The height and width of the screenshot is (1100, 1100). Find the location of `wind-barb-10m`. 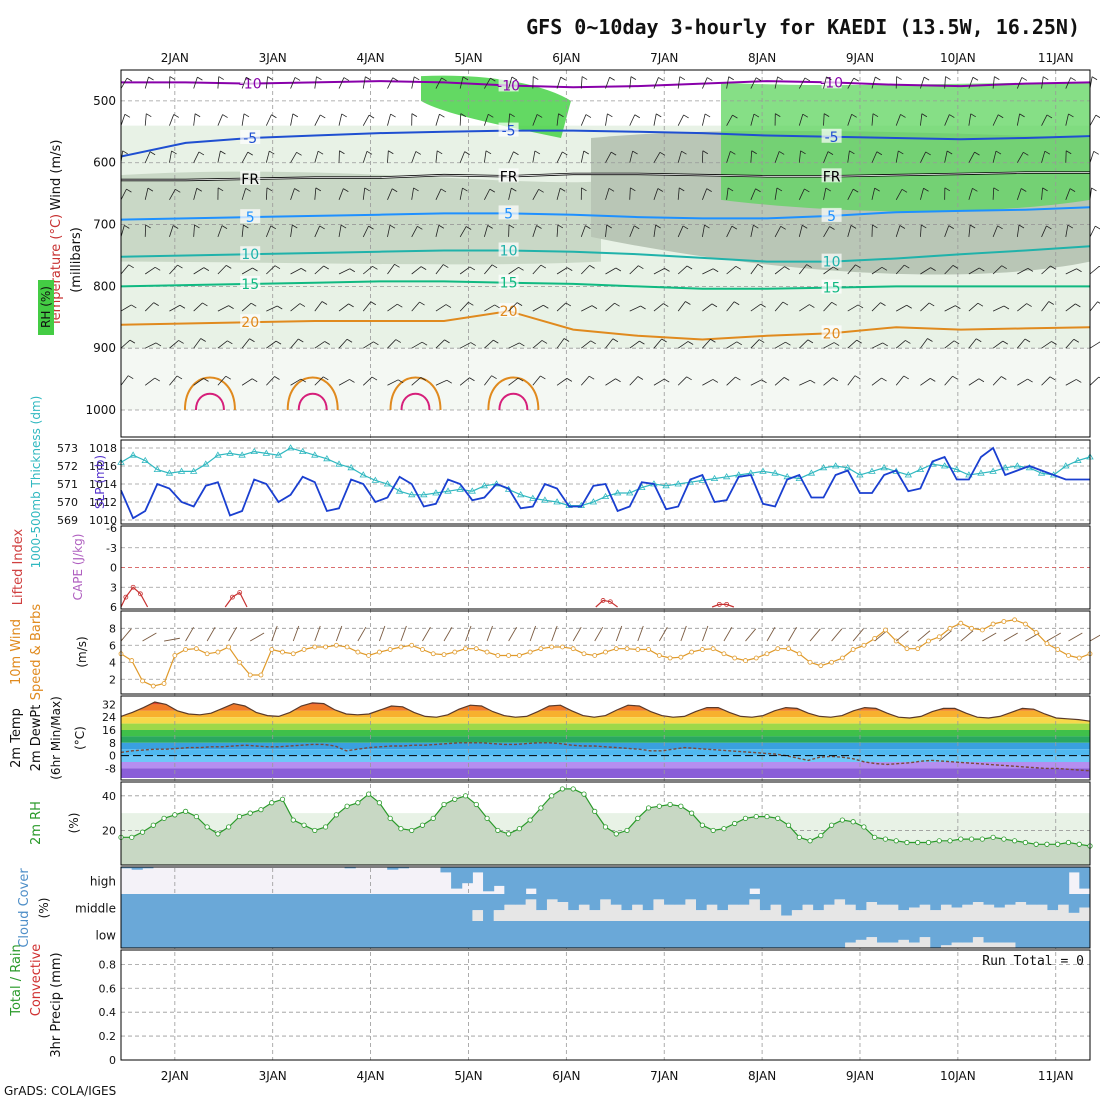

wind-barb-10m is located at coordinates (663, 634).